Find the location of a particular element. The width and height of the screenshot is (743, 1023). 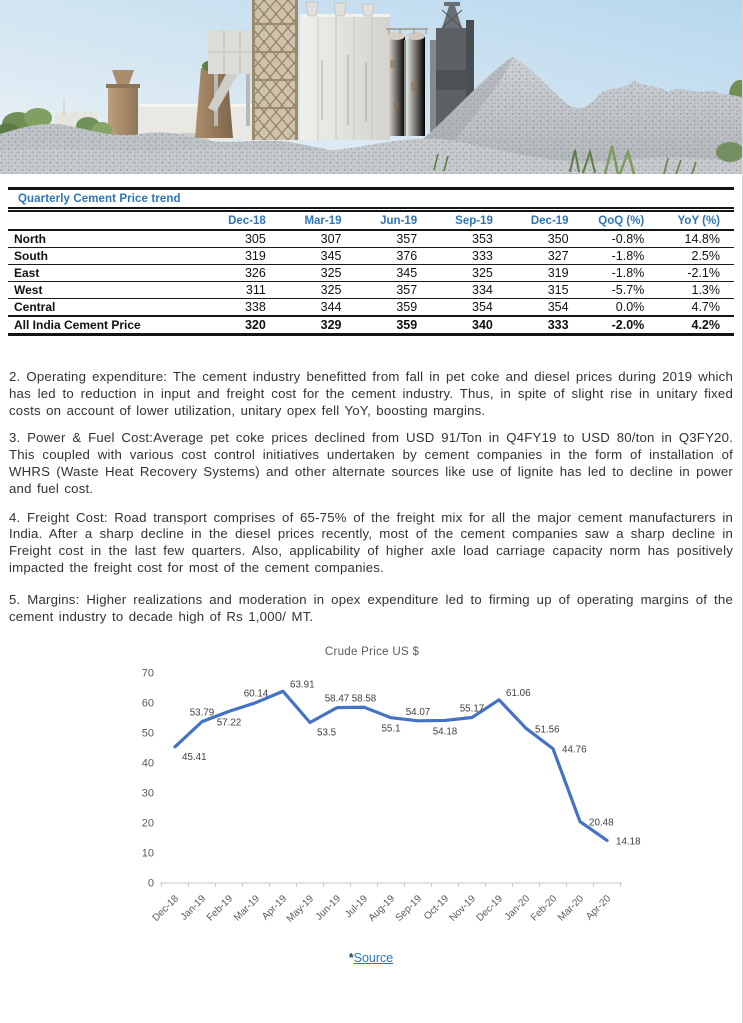

x-axis-label: Jun-19 is located at coordinates (329, 908).